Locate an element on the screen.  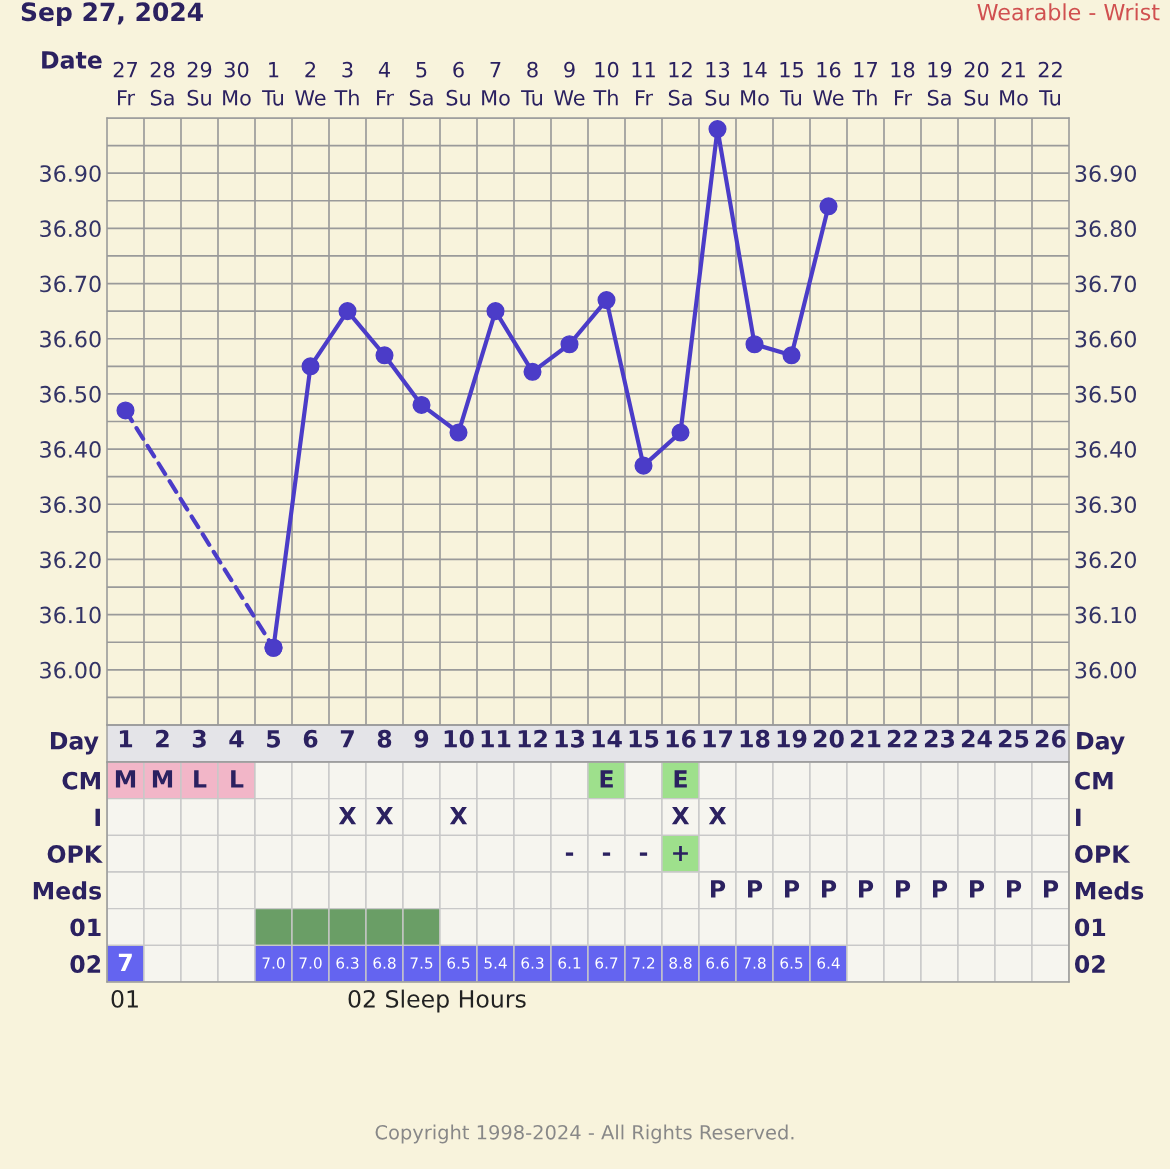
text: E is located at coordinates (680, 779).